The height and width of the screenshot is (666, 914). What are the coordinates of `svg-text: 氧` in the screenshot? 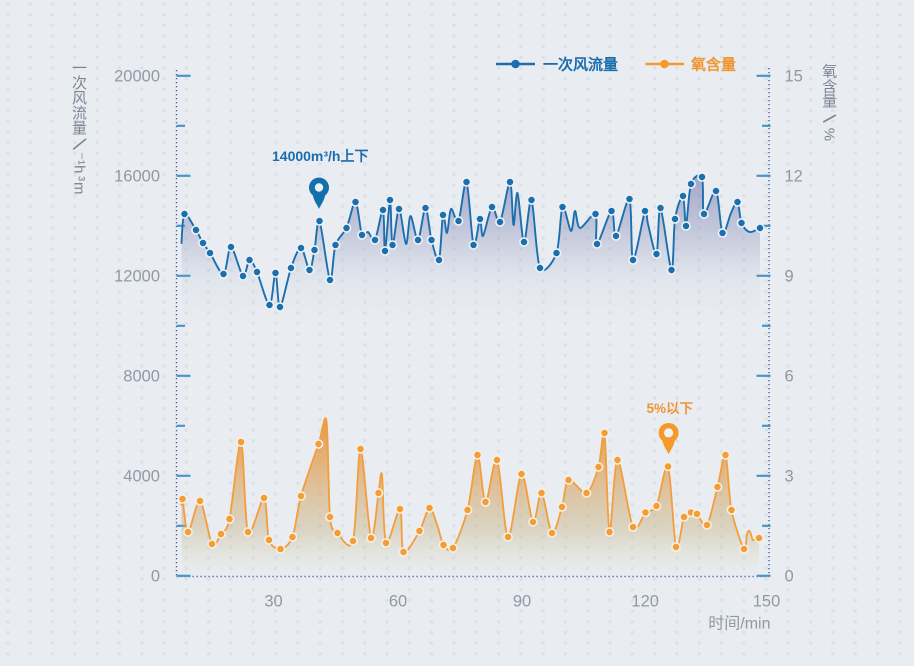 It's located at (829, 72).